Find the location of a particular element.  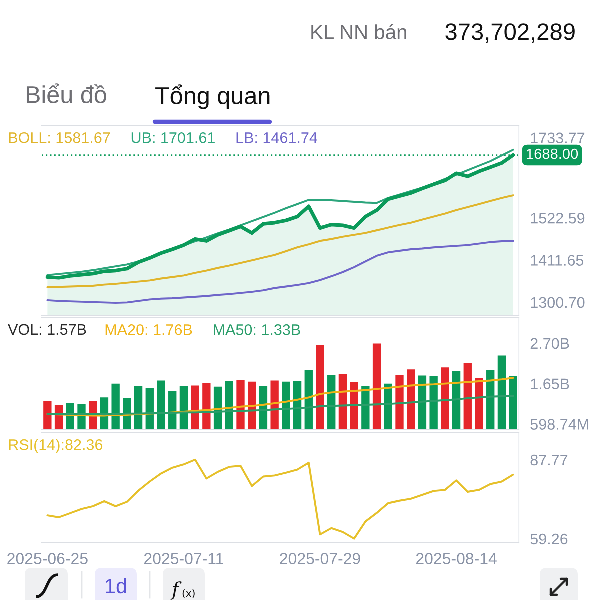

text: UB: 1701.61 is located at coordinates (173, 138).